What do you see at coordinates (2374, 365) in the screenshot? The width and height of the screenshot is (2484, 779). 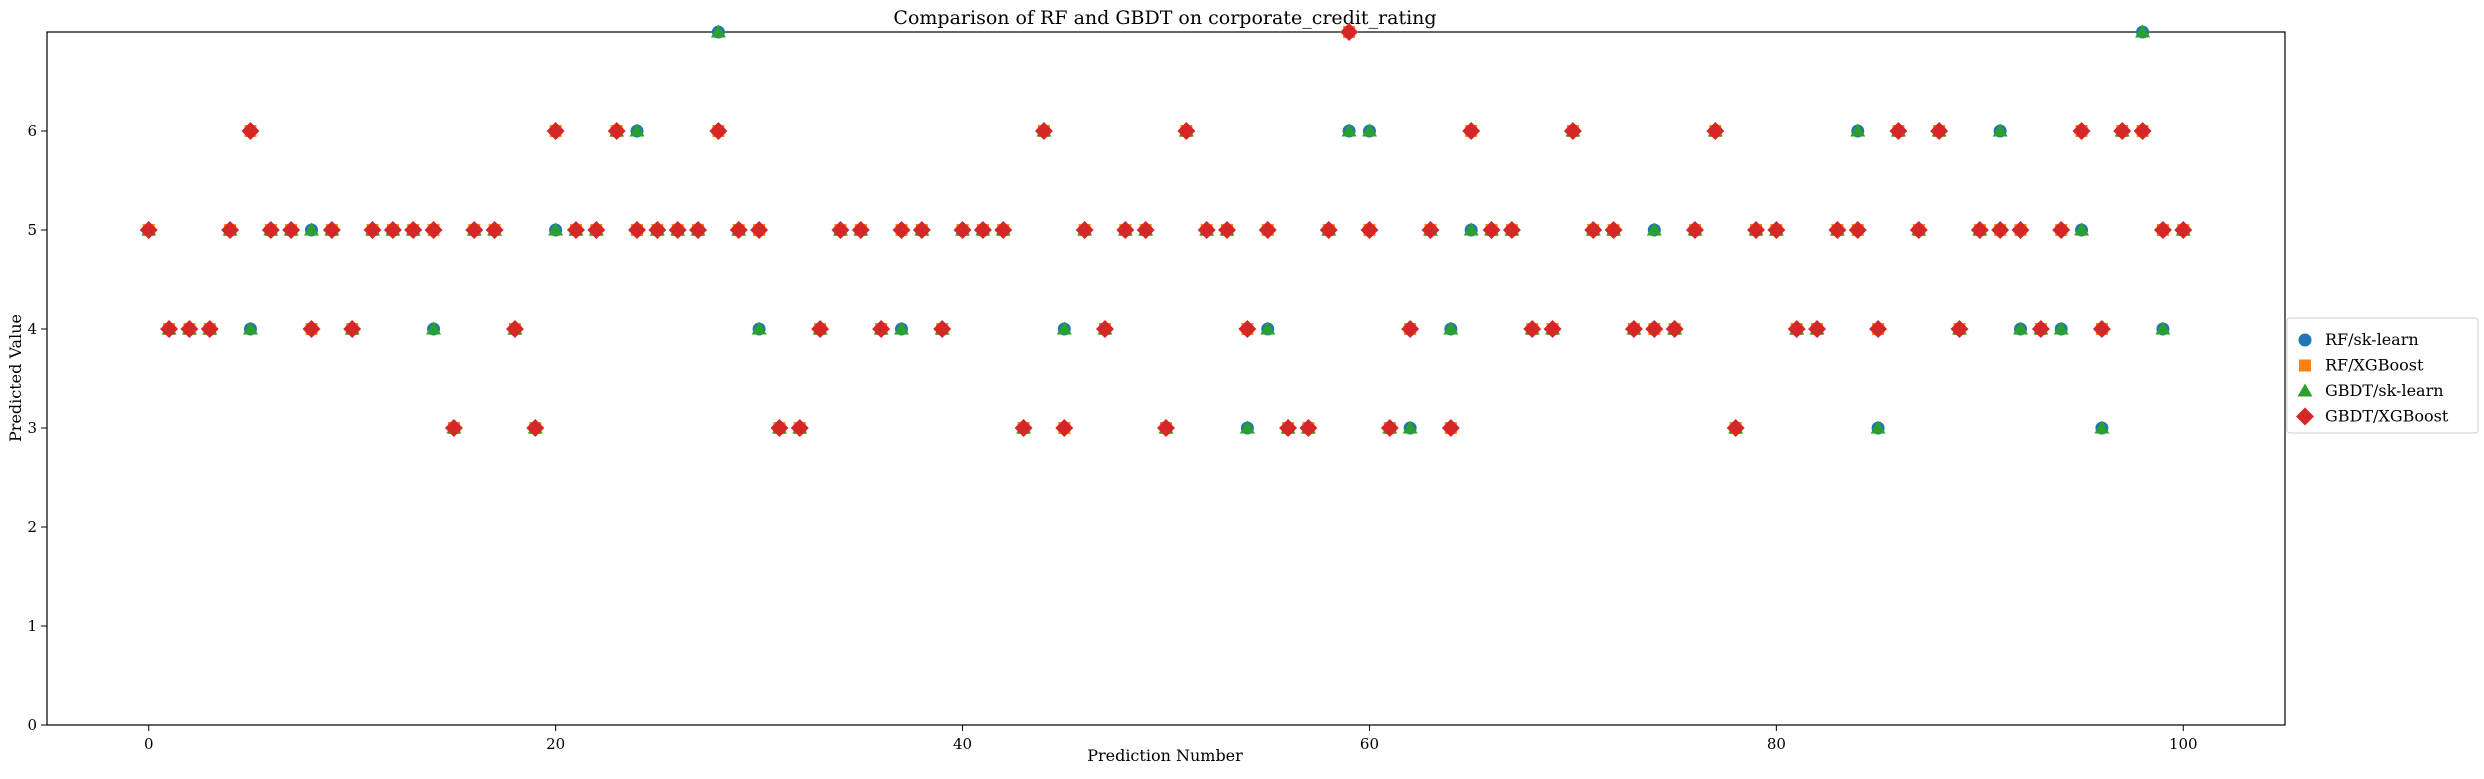 I see `legend-label: RF/XGBoost` at bounding box center [2374, 365].